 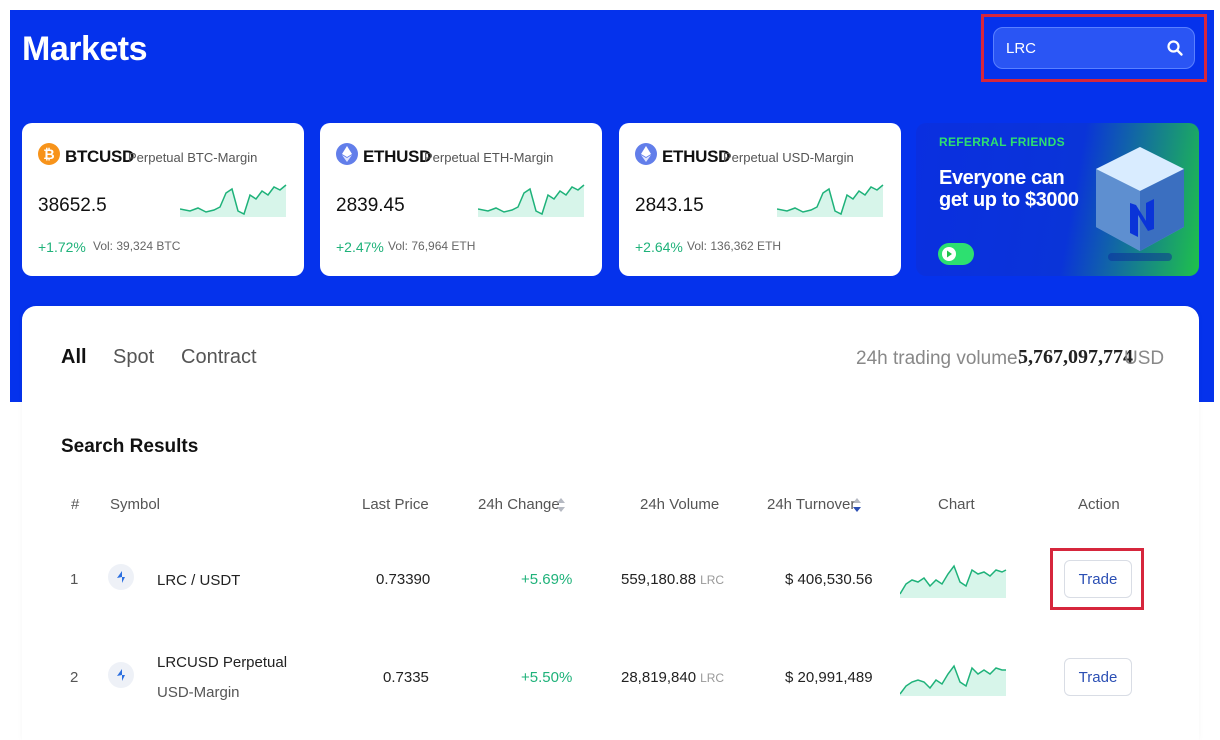 What do you see at coordinates (1075, 357) in the screenshot?
I see `trading-volume-value: 5,767,097,774` at bounding box center [1075, 357].